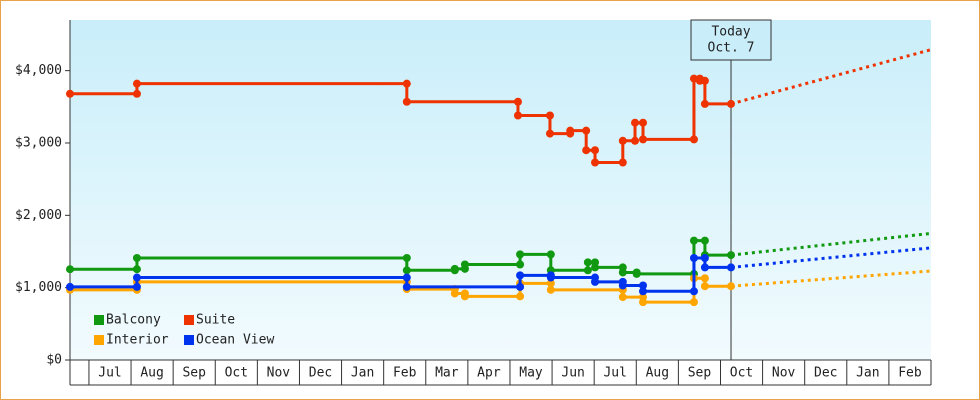  Describe the element at coordinates (235, 340) in the screenshot. I see `legend-label: Ocean View` at that location.